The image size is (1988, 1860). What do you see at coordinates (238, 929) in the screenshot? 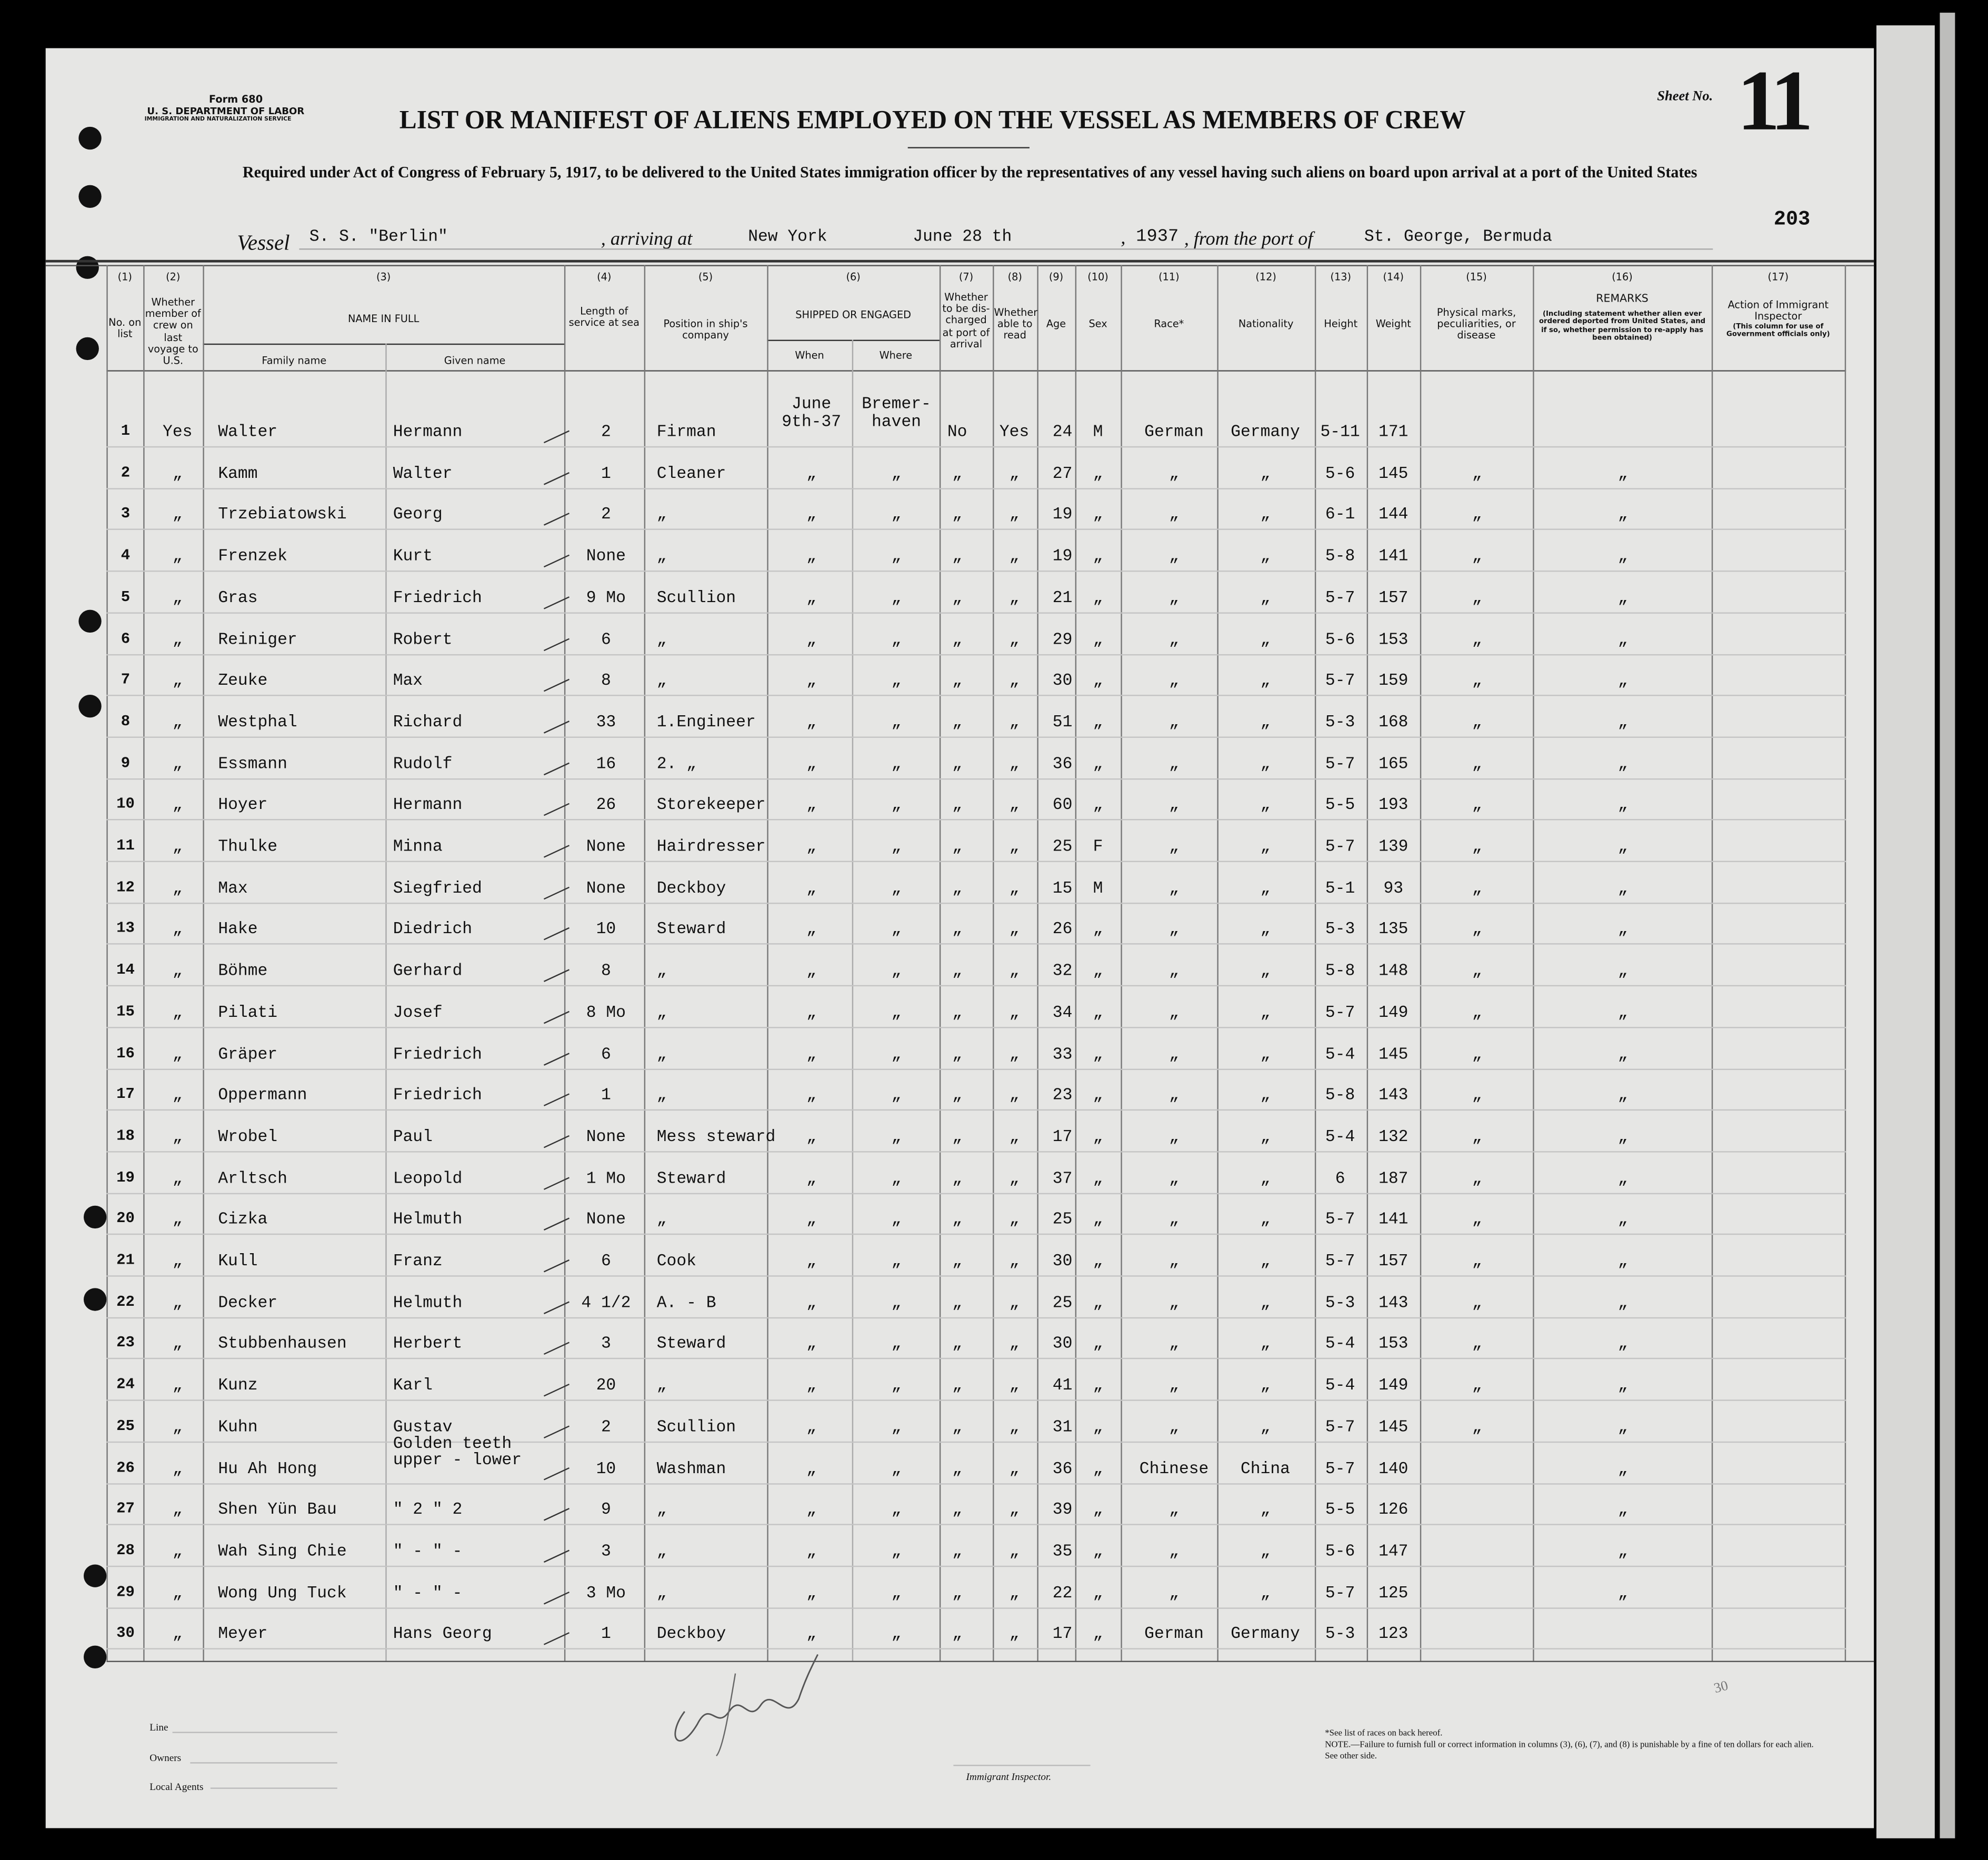
I see `family-name: Hake` at bounding box center [238, 929].